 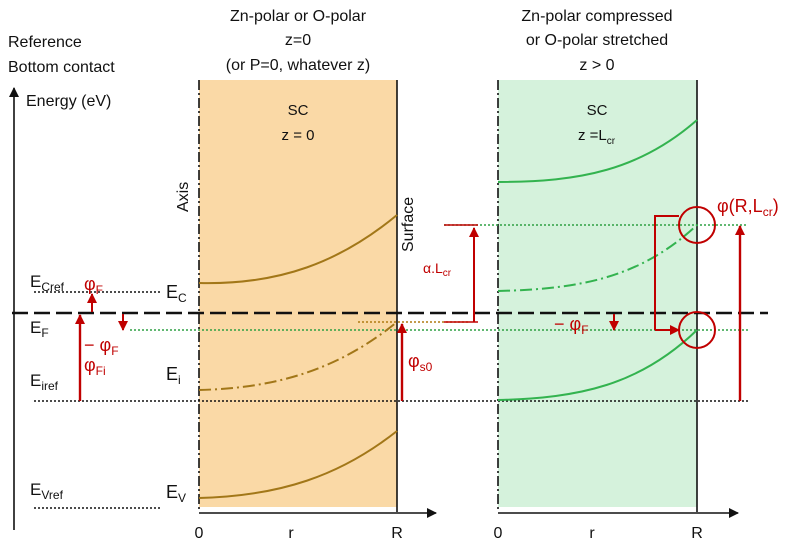 What do you see at coordinates (97, 345) in the screenshot?
I see `minus-phi-f-main: − φ` at bounding box center [97, 345].